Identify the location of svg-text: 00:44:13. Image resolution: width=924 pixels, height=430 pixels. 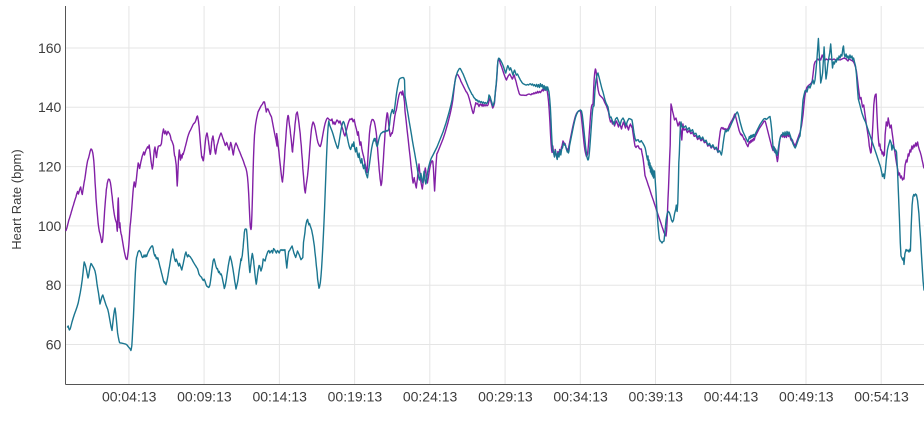
(731, 397).